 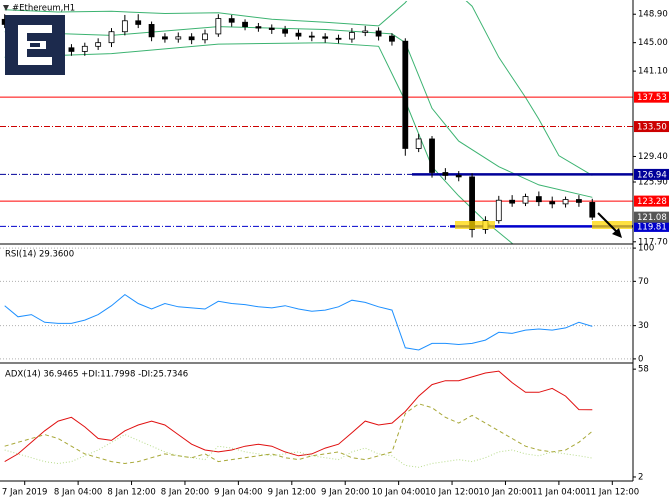 I want to click on price-label: 119.81, so click(x=652, y=227).